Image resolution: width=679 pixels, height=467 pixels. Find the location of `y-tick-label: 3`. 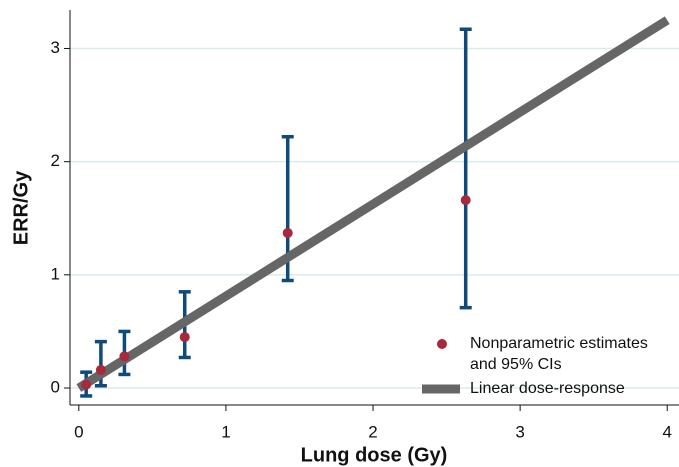

y-tick-label: 3 is located at coordinates (55, 47).